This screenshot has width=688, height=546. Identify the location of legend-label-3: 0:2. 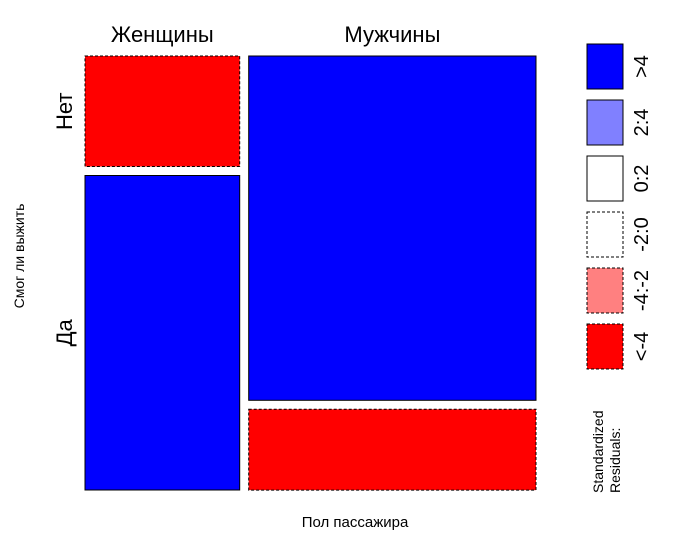
(642, 179).